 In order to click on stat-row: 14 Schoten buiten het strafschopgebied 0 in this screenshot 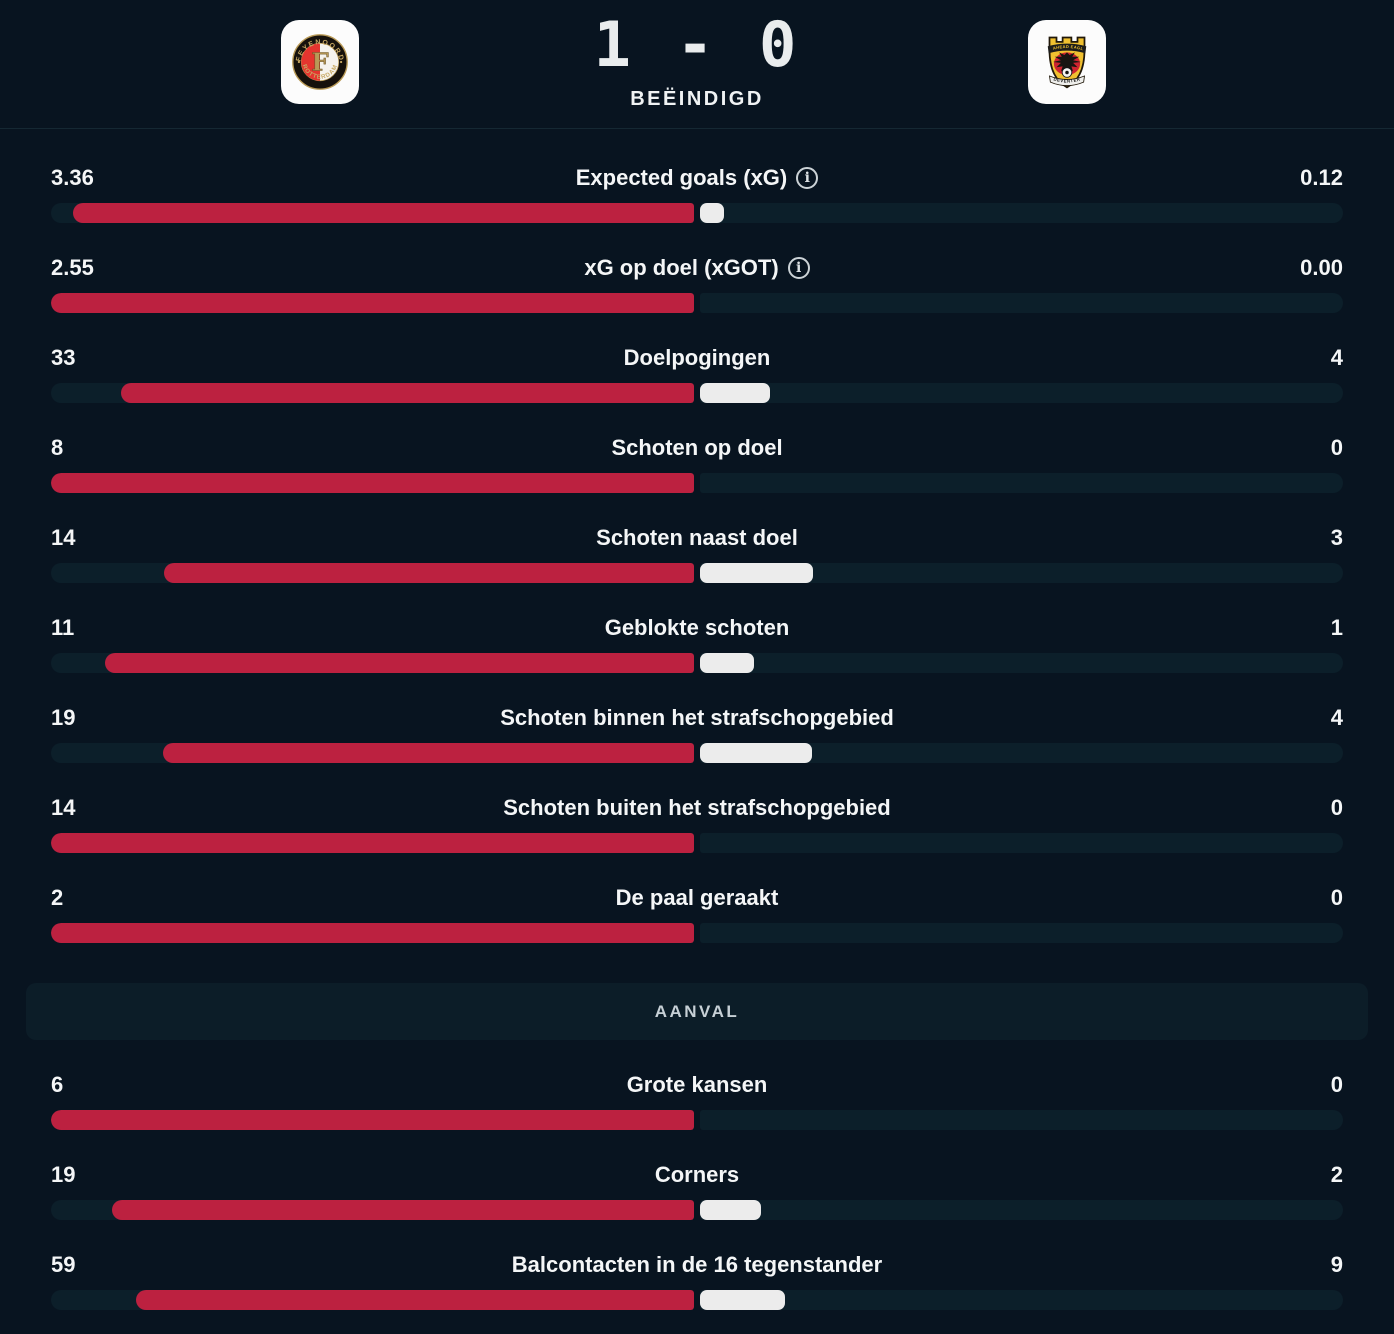, I will do `click(697, 824)`.